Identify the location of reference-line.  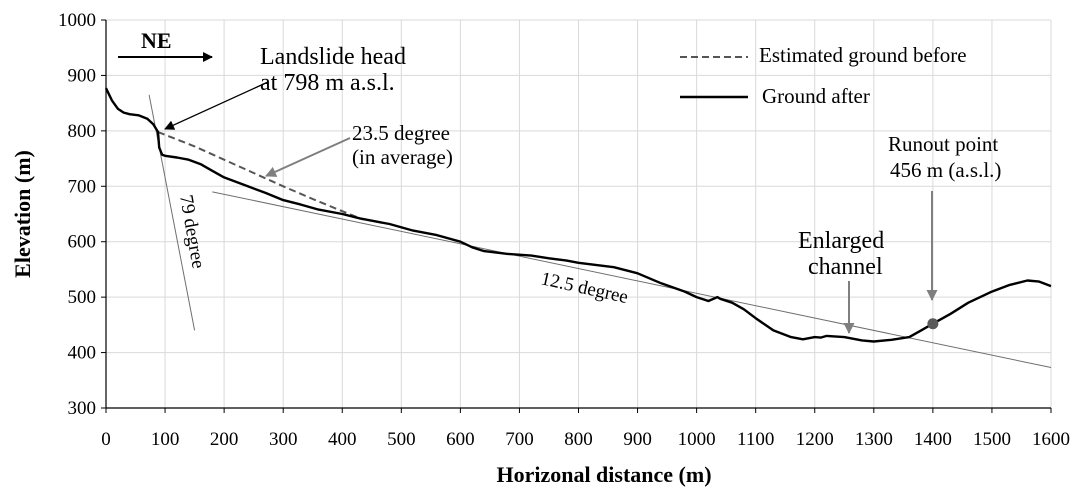
(172, 212).